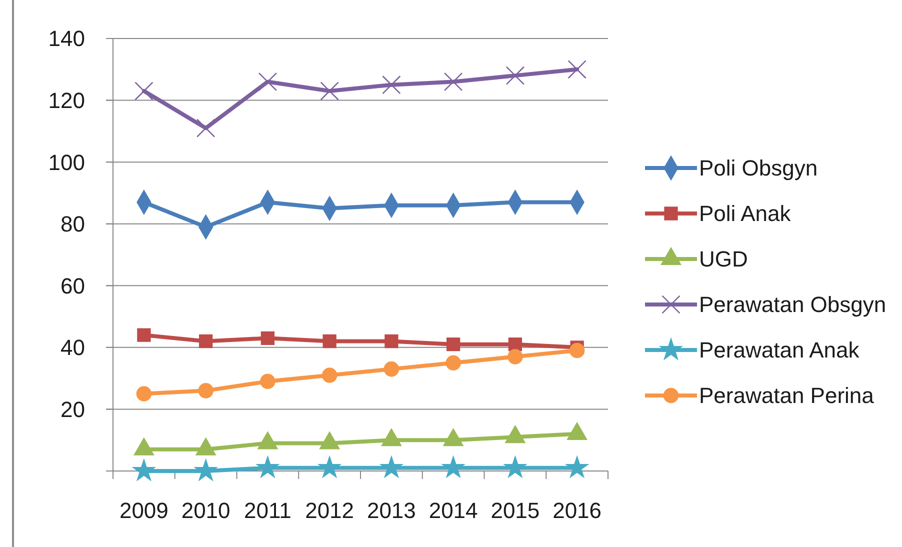 Image resolution: width=902 pixels, height=547 pixels. What do you see at coordinates (787, 395) in the screenshot?
I see `legend-label: Perawatan Perina` at bounding box center [787, 395].